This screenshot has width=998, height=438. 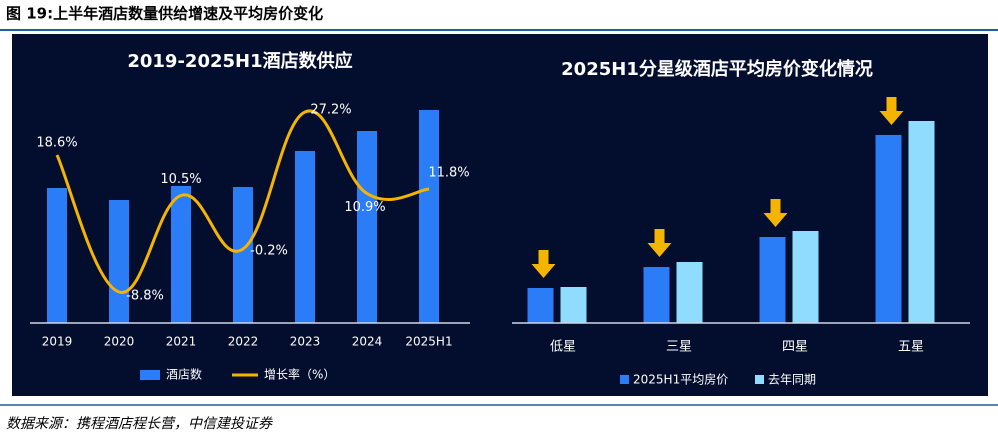 What do you see at coordinates (299, 374) in the screenshot?
I see `legend-label: 增长率（%）` at bounding box center [299, 374].